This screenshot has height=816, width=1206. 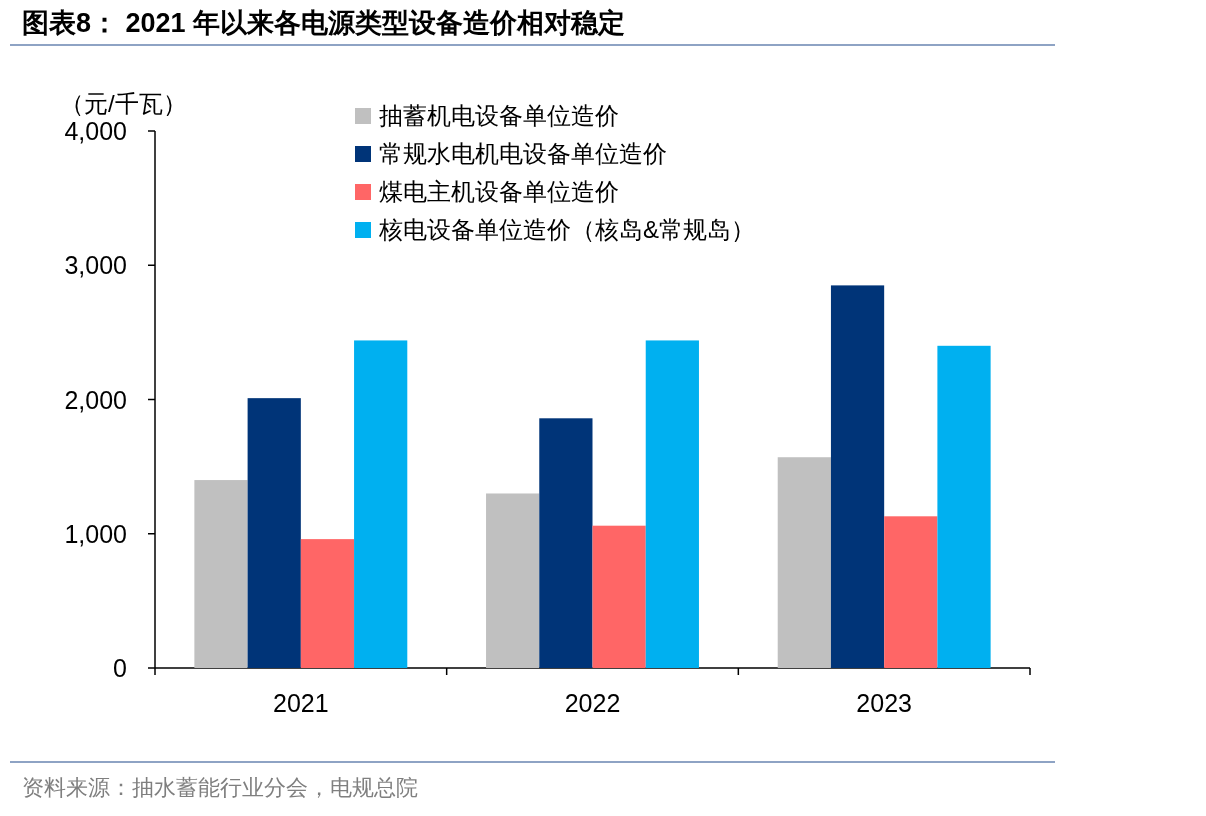 I want to click on legend-label: 抽蓄机电设备单位造价, so click(x=499, y=115).